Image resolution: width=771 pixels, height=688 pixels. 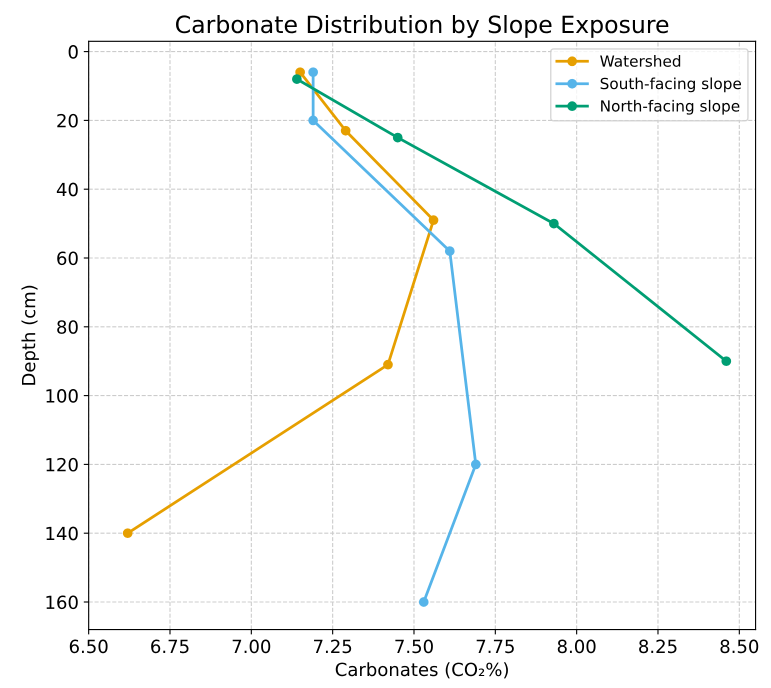 What do you see at coordinates (62, 602) in the screenshot?
I see `y-tick-label: 160` at bounding box center [62, 602].